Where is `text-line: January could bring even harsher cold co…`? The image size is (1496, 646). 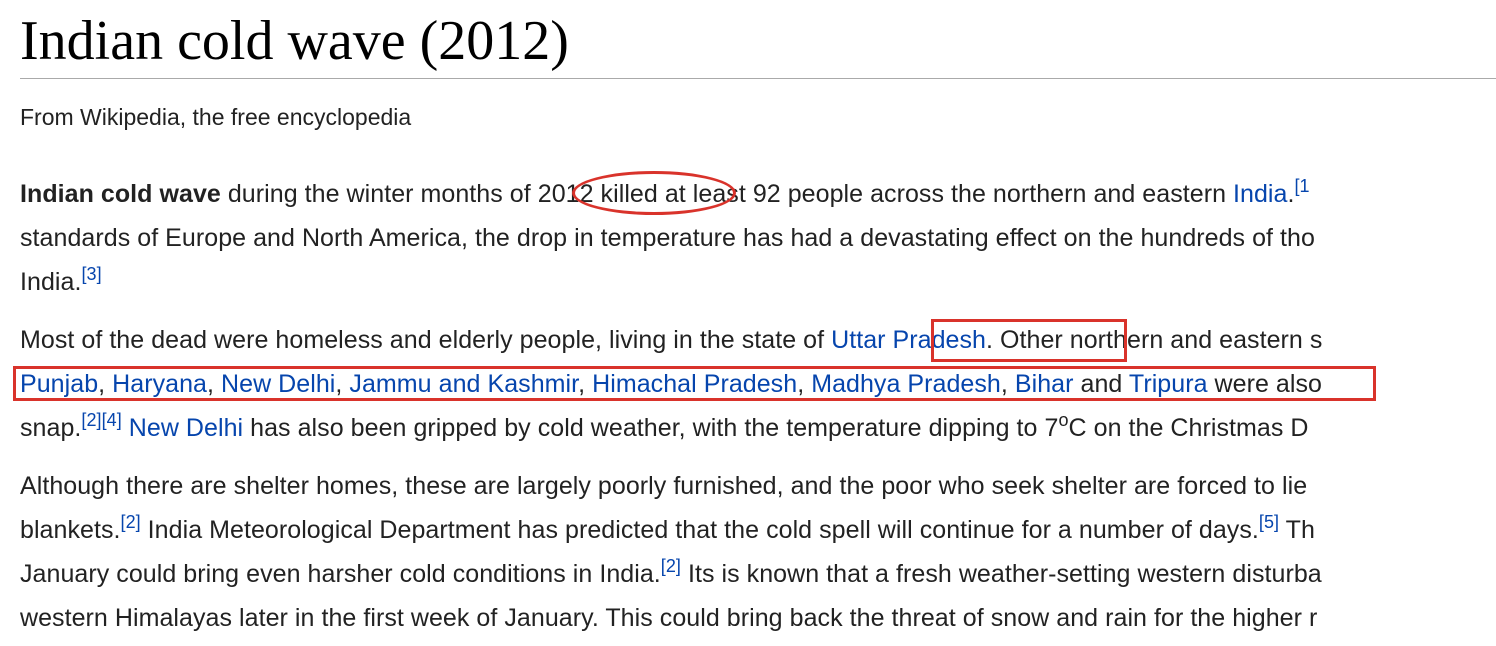 text-line: January could bring even harsher cold co… is located at coordinates (758, 574).